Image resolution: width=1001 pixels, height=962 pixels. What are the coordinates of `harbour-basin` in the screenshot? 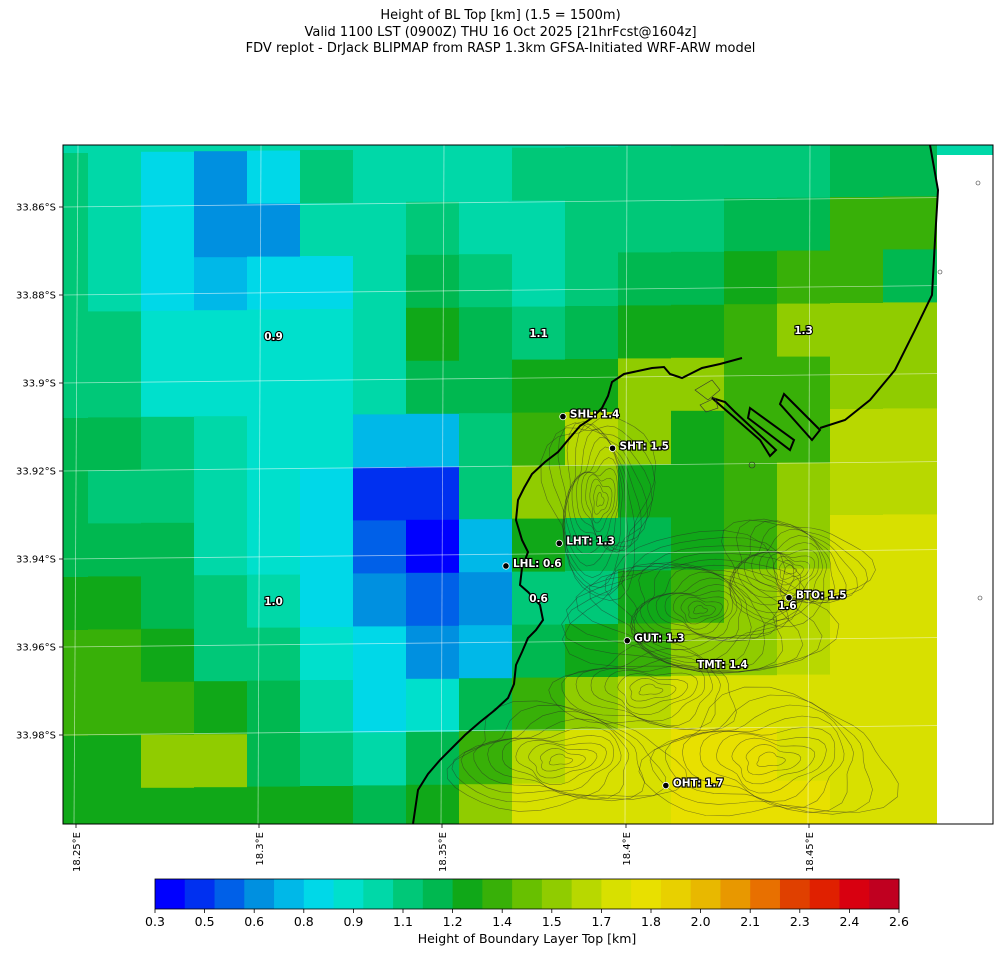 It's located at (771, 429).